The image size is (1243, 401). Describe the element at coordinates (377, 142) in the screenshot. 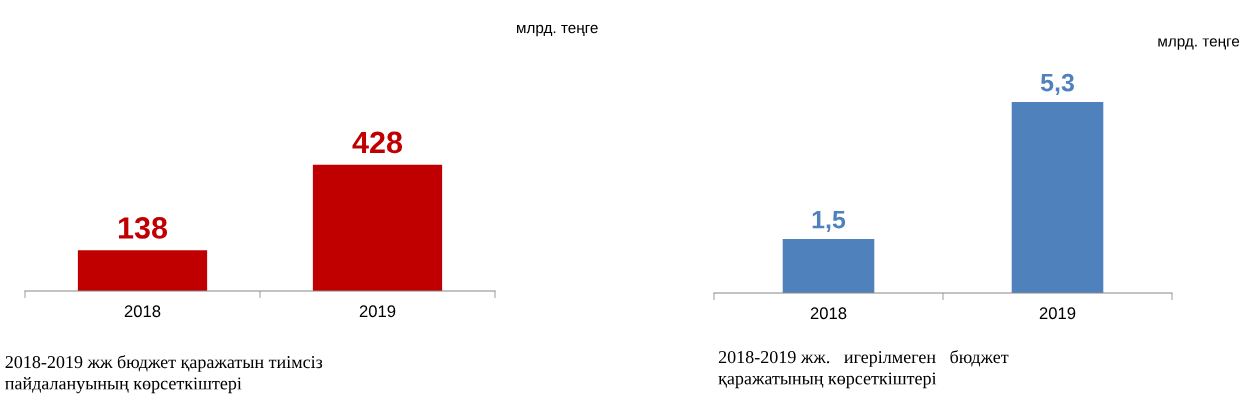

I see `data-label: 428` at that location.